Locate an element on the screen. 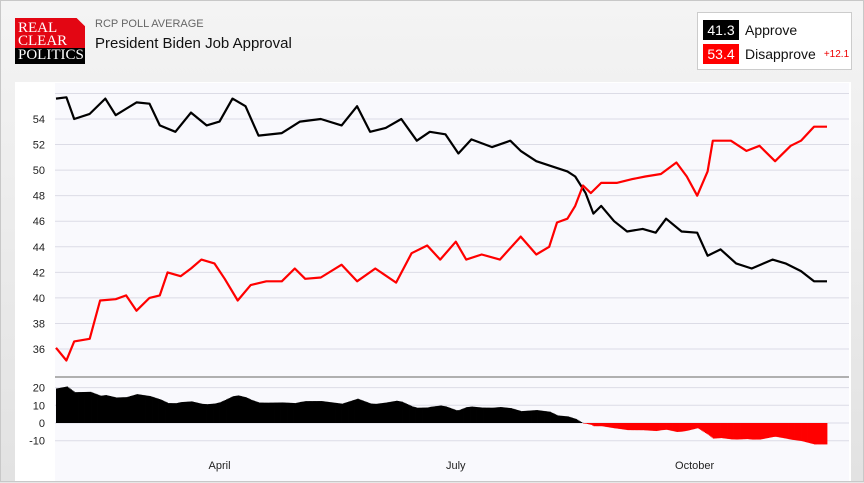 This screenshot has height=483, width=864. x-tick-label-april: April is located at coordinates (220, 466).